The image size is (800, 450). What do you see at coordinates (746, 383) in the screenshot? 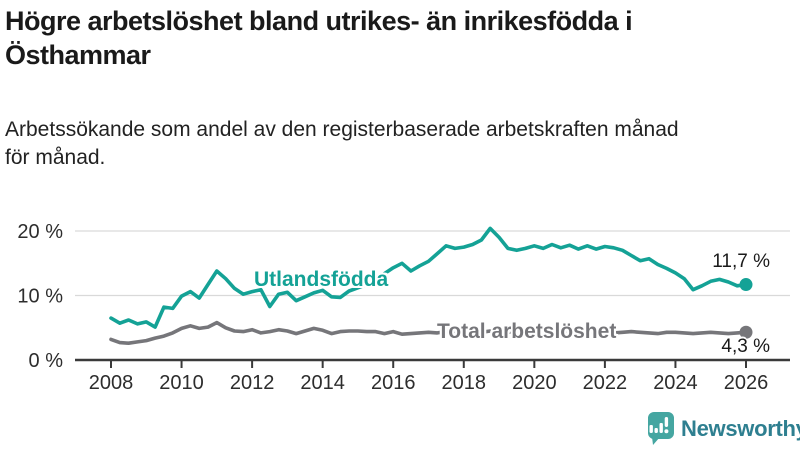
I see `x-tick-label: 2026` at bounding box center [746, 383].